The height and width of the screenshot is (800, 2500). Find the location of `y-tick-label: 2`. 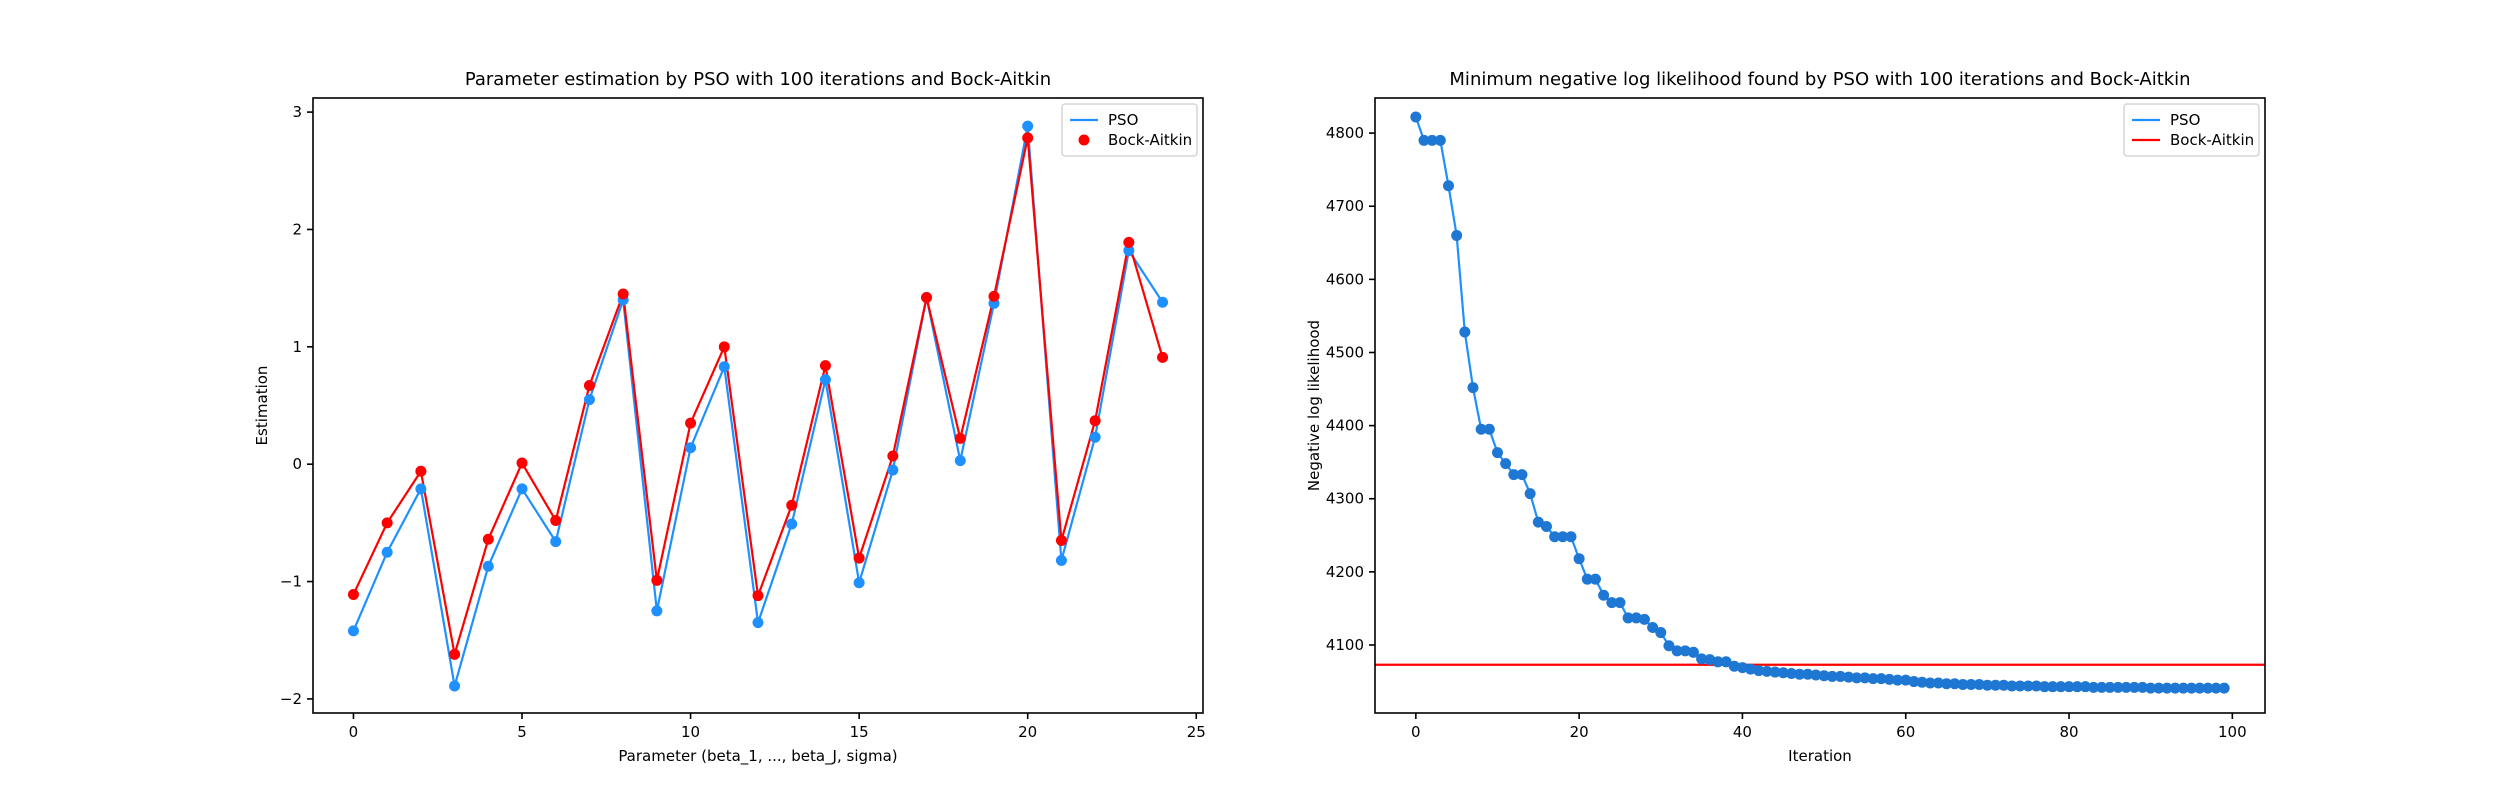

y-tick-label: 2 is located at coordinates (297, 229).